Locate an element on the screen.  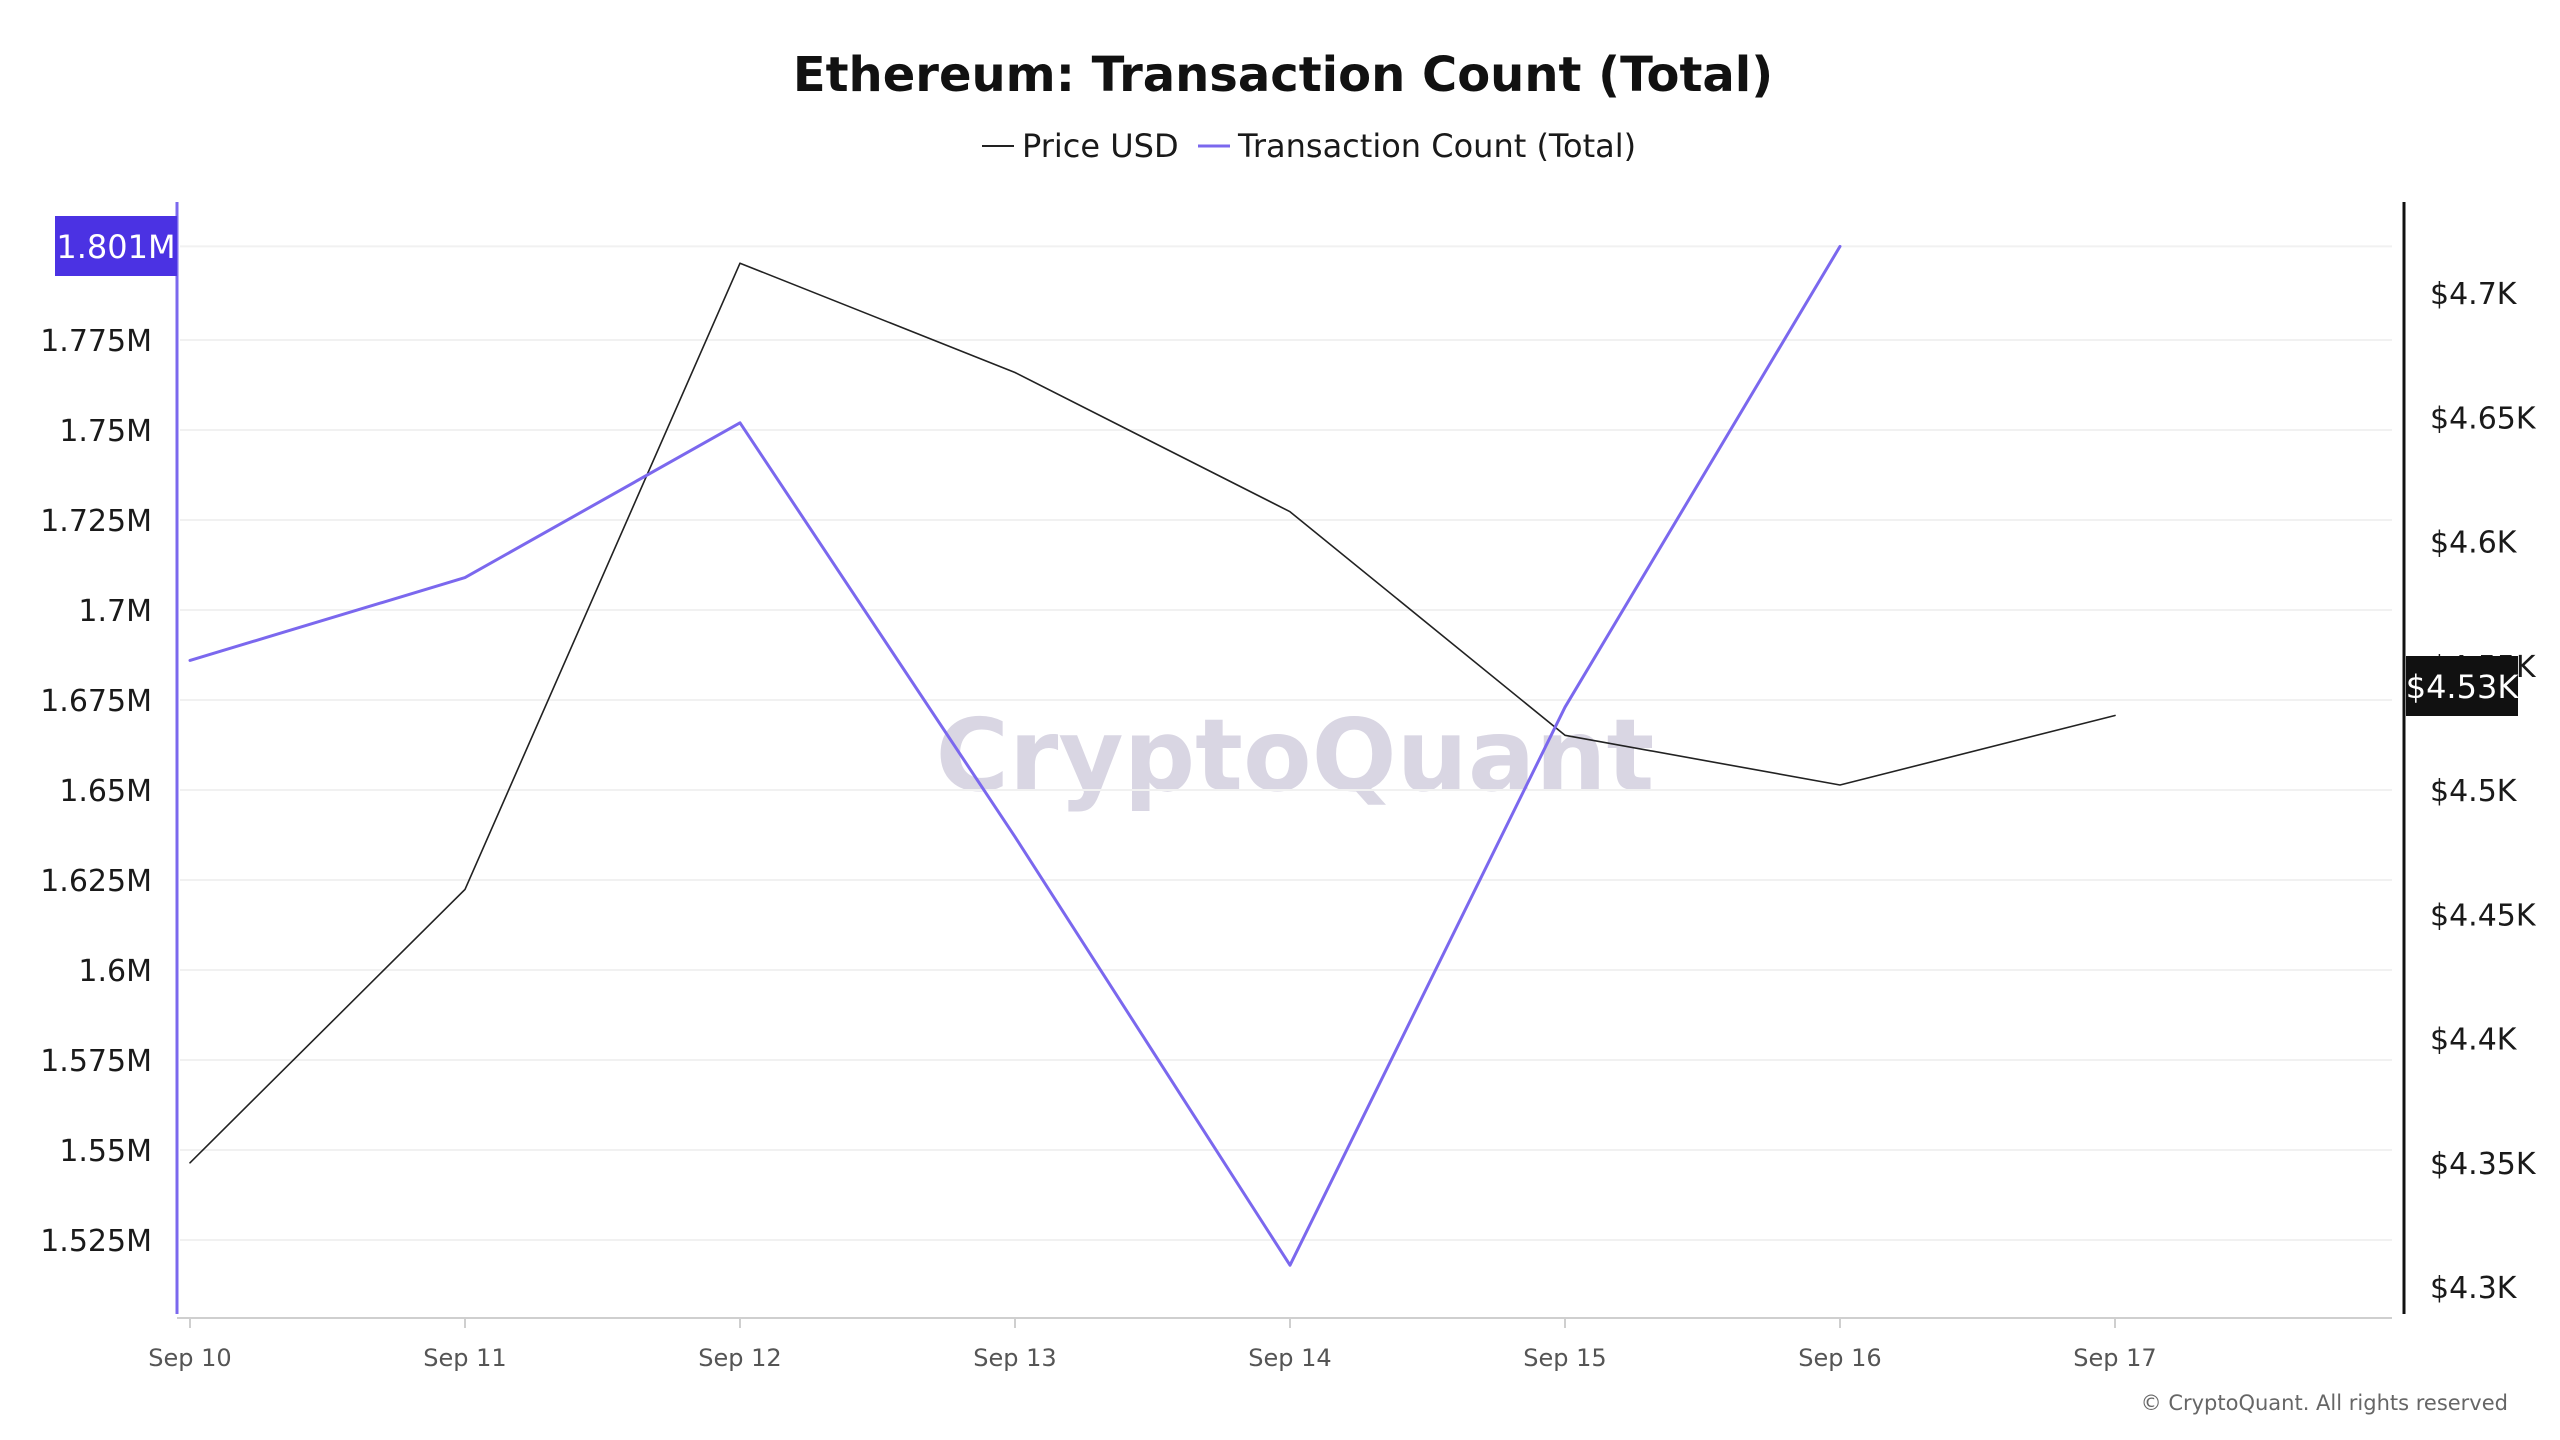
left-tick-label: 1.775M is located at coordinates (96, 341).